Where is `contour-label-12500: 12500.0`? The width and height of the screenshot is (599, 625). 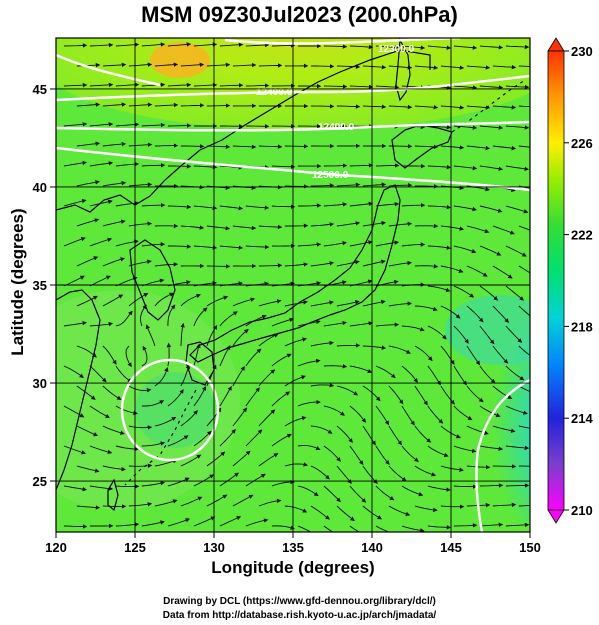 contour-label-12500: 12500.0 is located at coordinates (330, 175).